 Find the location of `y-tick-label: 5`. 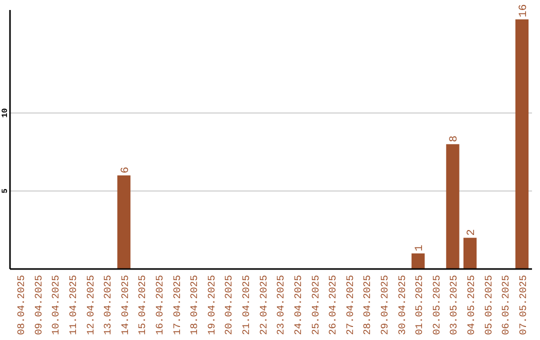

y-tick-label: 5 is located at coordinates (5, 191).